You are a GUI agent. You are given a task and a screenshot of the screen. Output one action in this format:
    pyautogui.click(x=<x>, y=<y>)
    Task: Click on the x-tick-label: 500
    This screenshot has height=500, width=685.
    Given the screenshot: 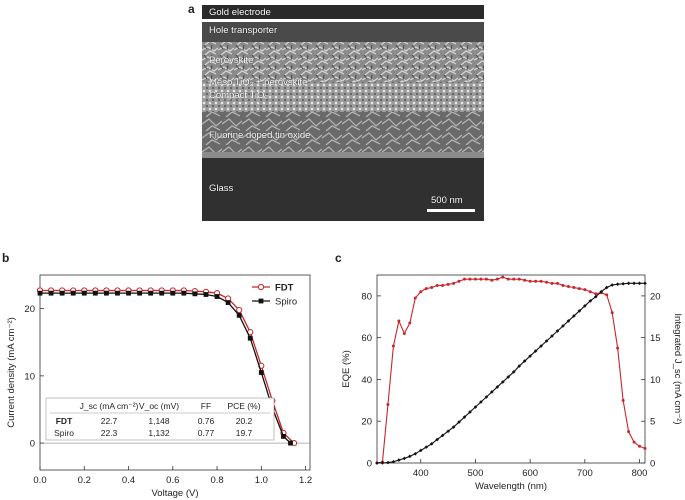 What is the action you would take?
    pyautogui.click(x=476, y=473)
    